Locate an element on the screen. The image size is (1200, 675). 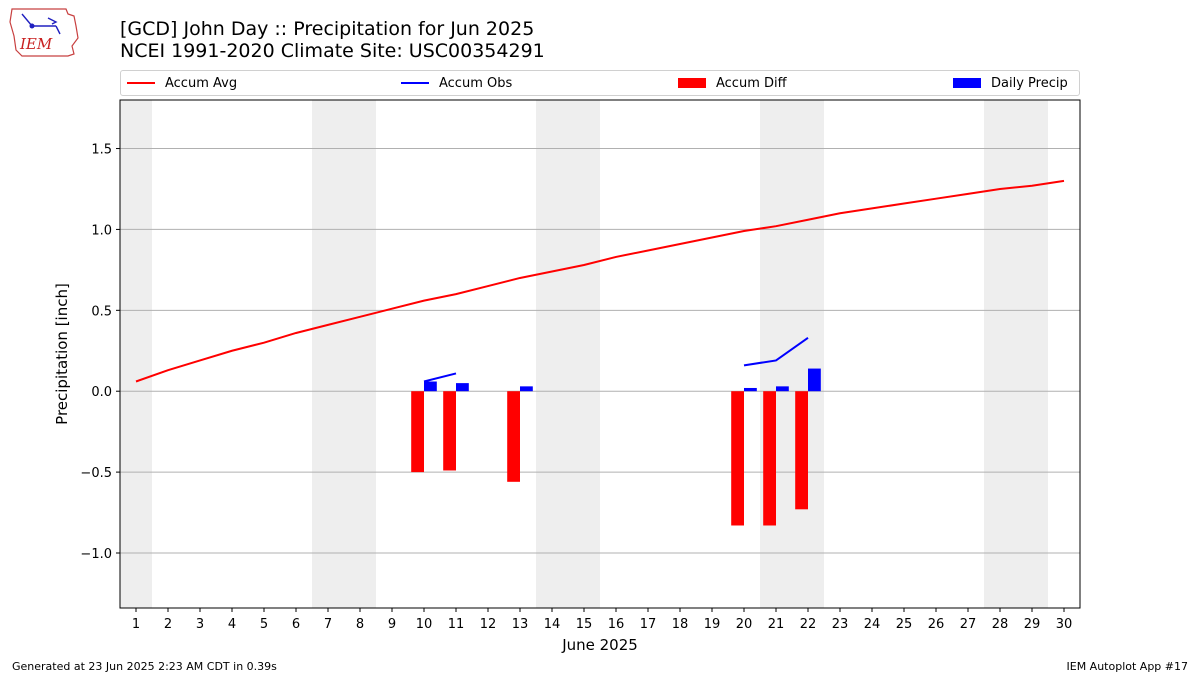
x-tick-label: 9 is located at coordinates (392, 624).